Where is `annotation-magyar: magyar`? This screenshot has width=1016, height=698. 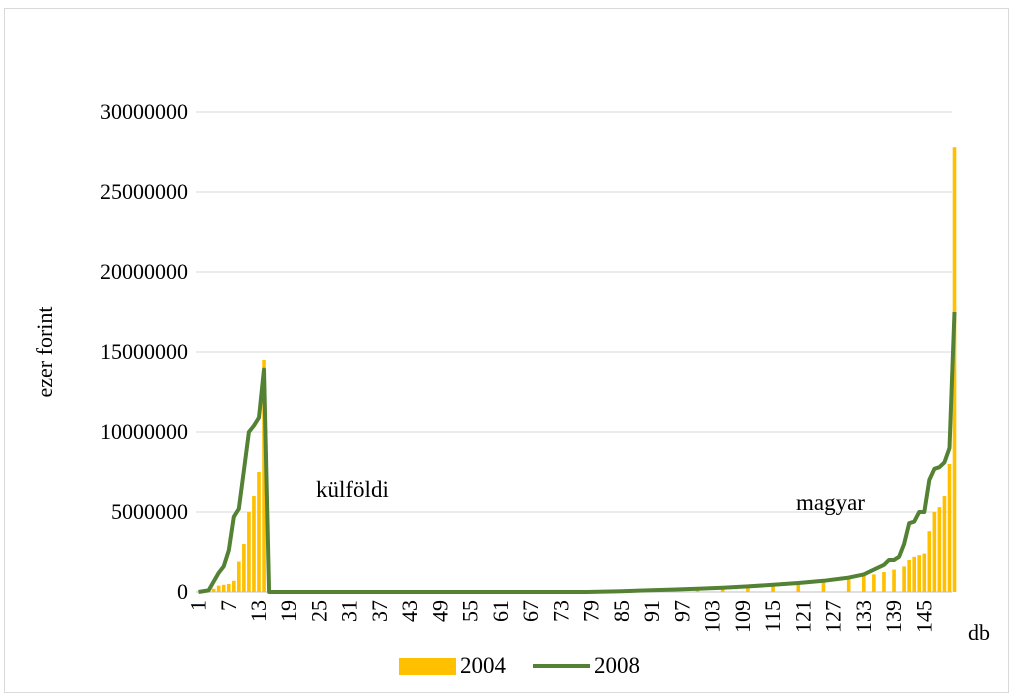
annotation-magyar: magyar is located at coordinates (830, 502).